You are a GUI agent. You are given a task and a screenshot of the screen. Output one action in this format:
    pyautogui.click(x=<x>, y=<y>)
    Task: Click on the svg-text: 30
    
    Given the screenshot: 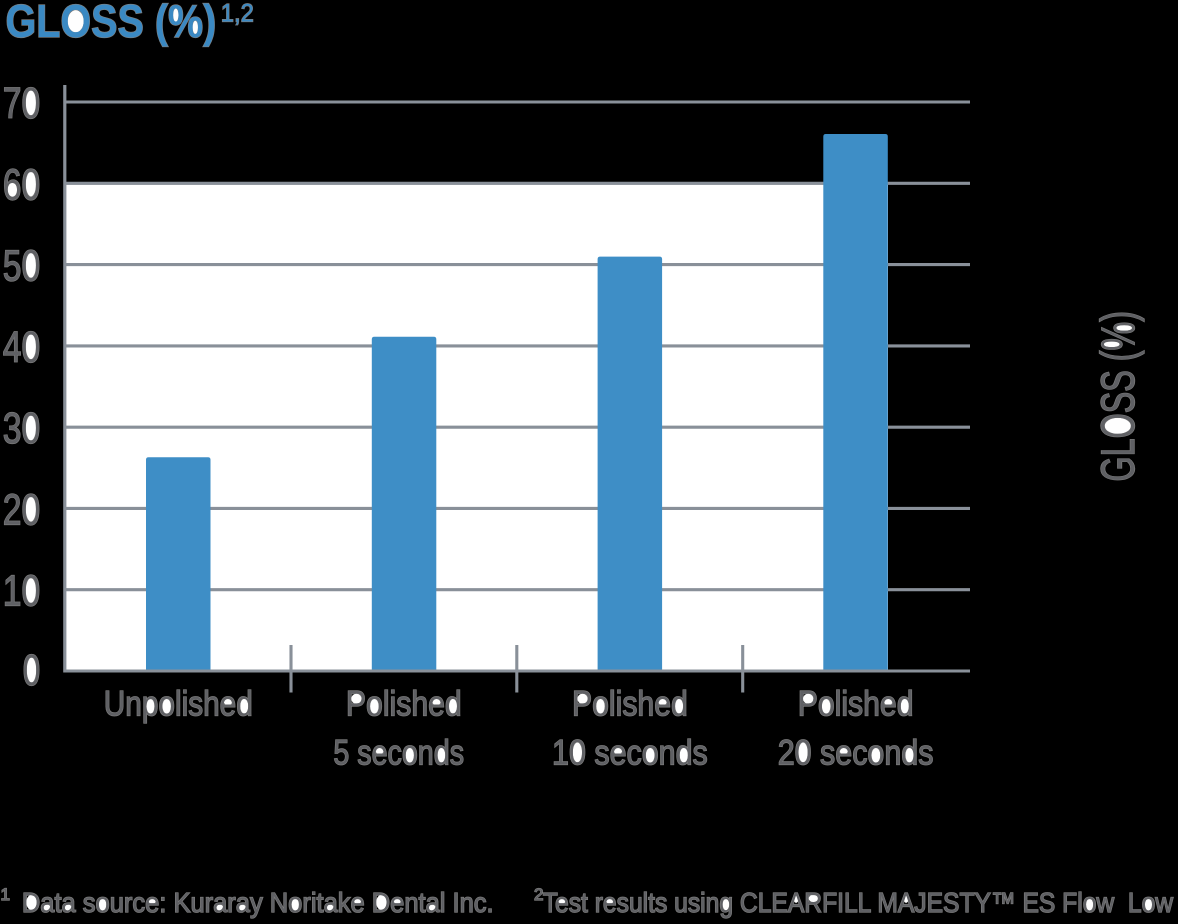 What is the action you would take?
    pyautogui.click(x=22, y=428)
    